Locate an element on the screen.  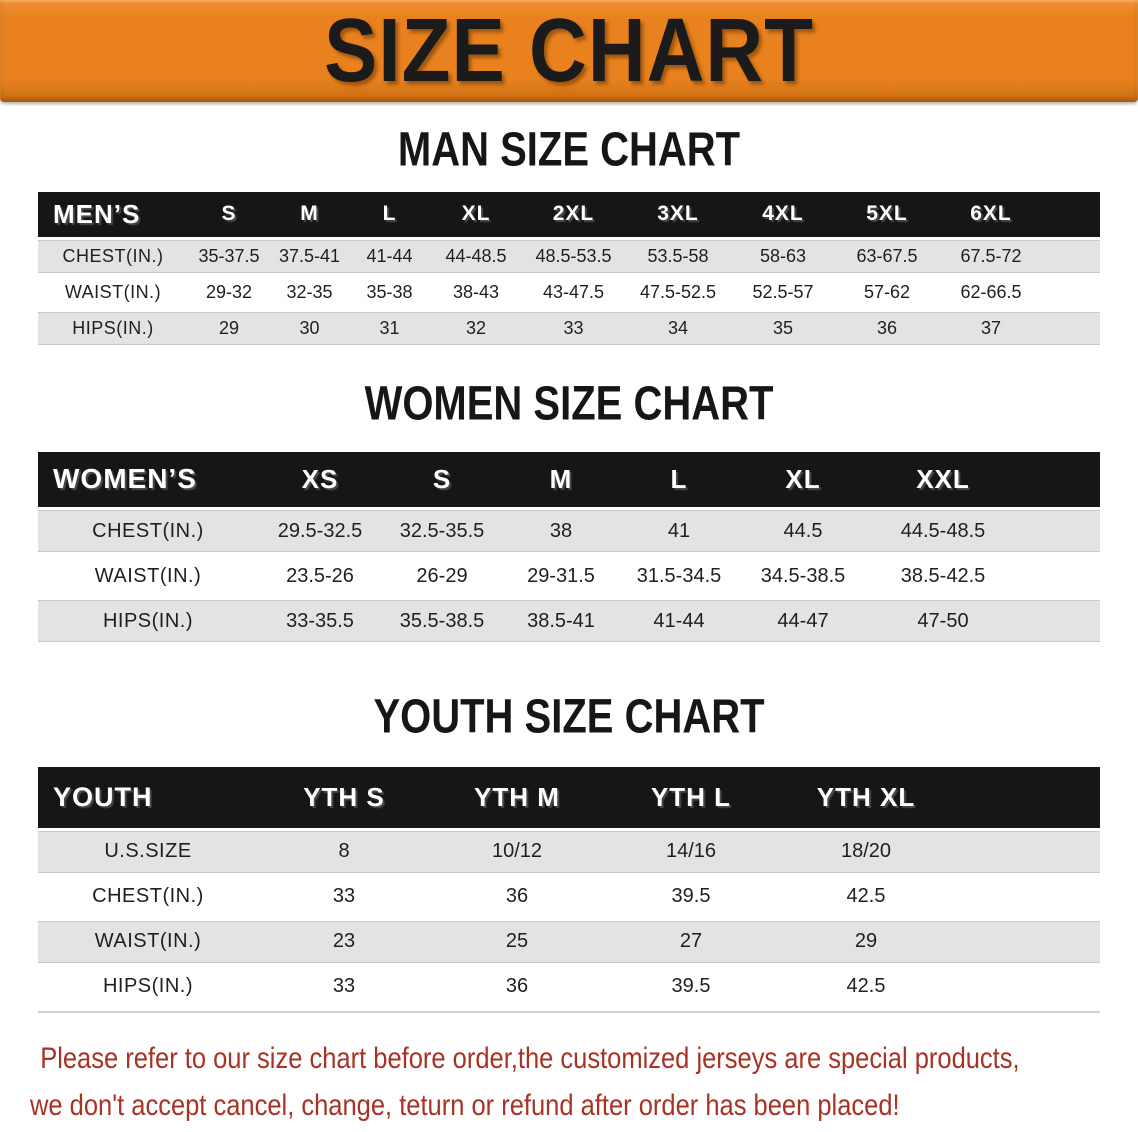
youth-header-row: YOUTH YTH S YTH M YTH L YTH XL is located at coordinates (569, 798).